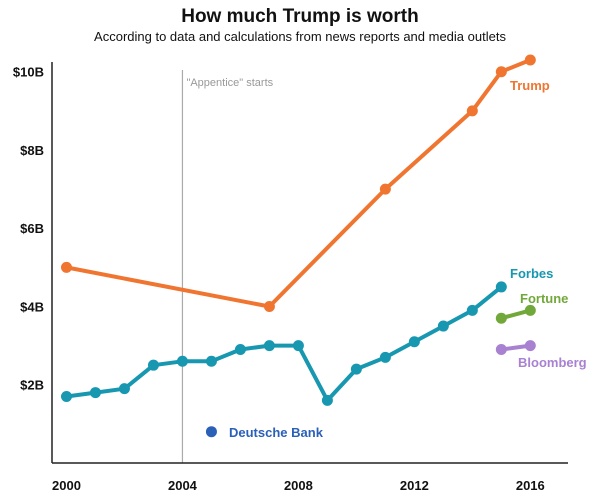 This screenshot has width=600, height=500. I want to click on x-tick-label: 2016, so click(530, 485).